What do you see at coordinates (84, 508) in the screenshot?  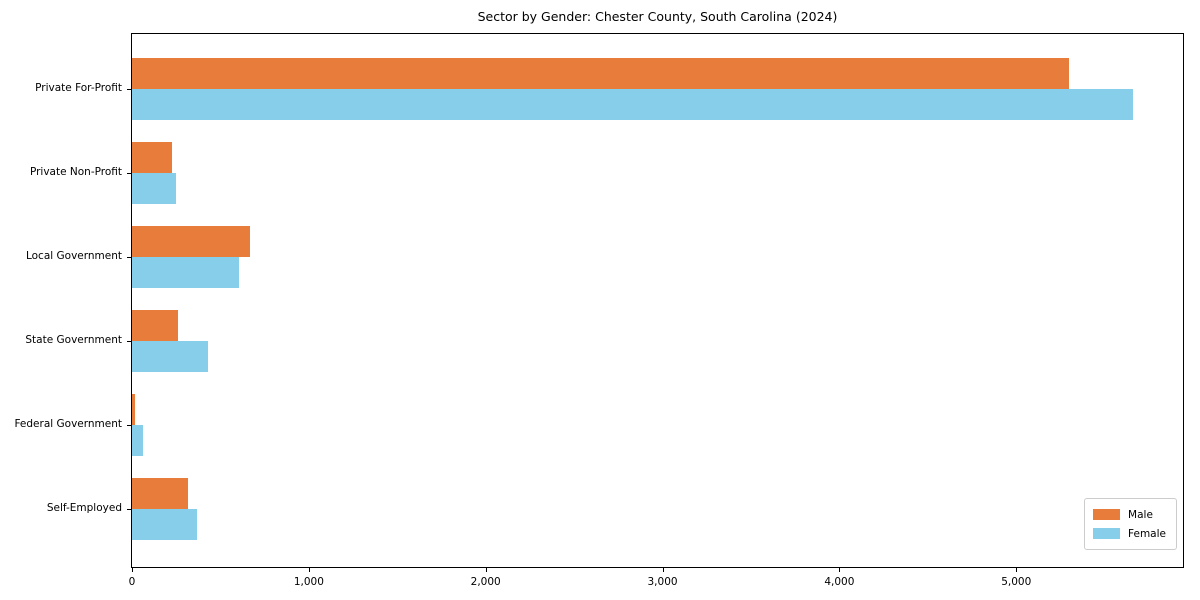 I see `ytick-label-self-employed: Self-Employed` at bounding box center [84, 508].